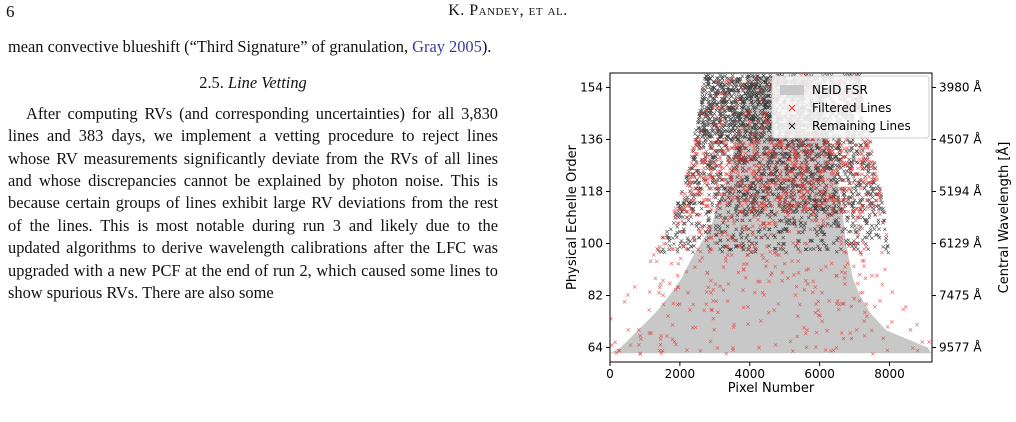  Describe the element at coordinates (267, 83) in the screenshot. I see `section-title: Line Vetting` at that location.